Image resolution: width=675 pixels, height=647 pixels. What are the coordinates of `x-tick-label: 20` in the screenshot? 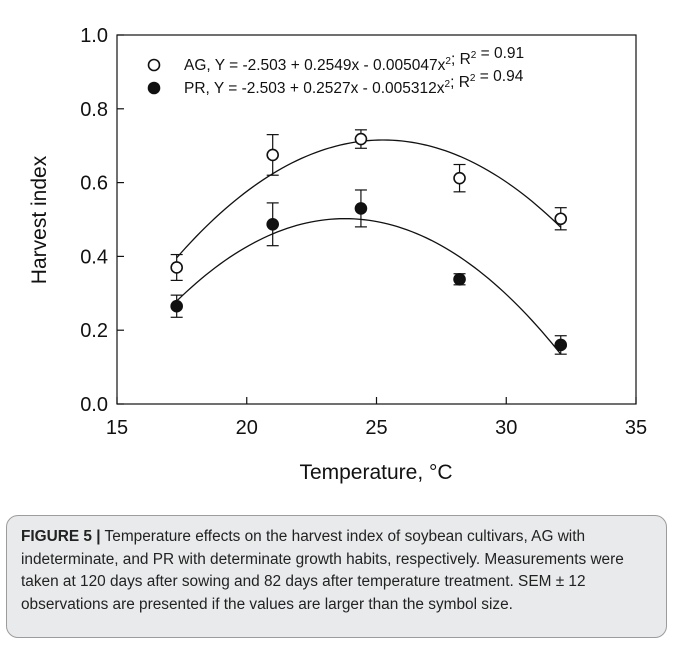 It's located at (247, 428).